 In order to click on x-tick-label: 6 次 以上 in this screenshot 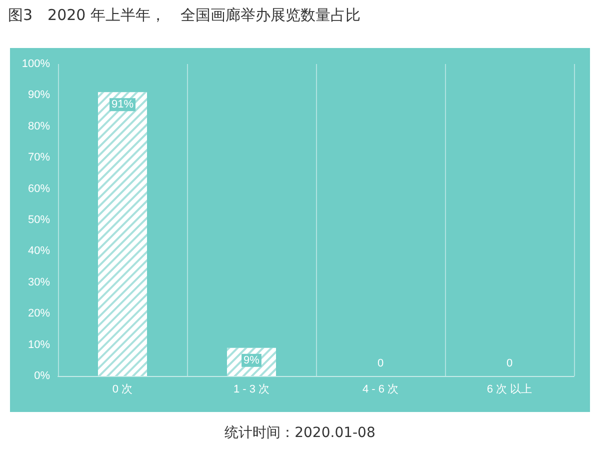, I will do `click(509, 389)`.